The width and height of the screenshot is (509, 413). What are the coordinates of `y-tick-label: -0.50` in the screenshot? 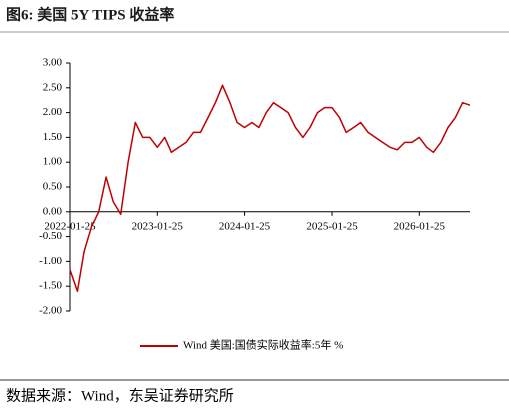 It's located at (50, 236).